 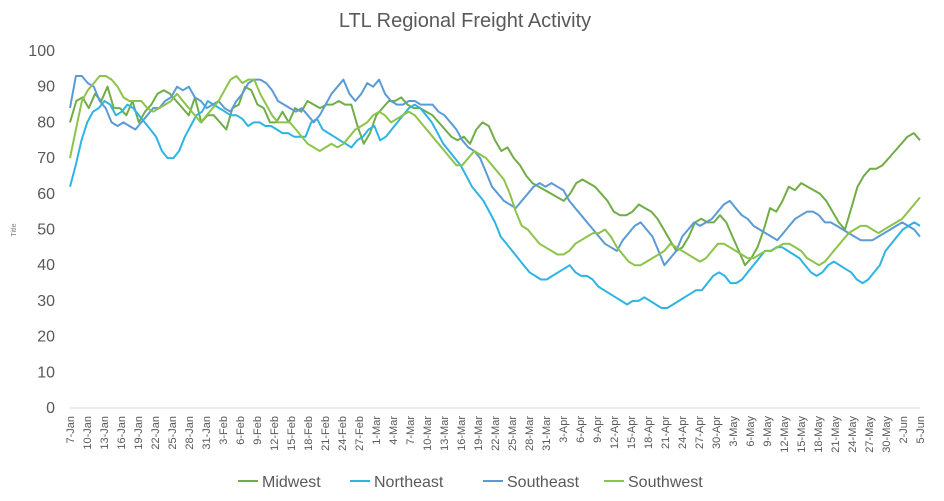 What do you see at coordinates (428, 433) in the screenshot?
I see `x-tick-label: 10-Mar` at bounding box center [428, 433].